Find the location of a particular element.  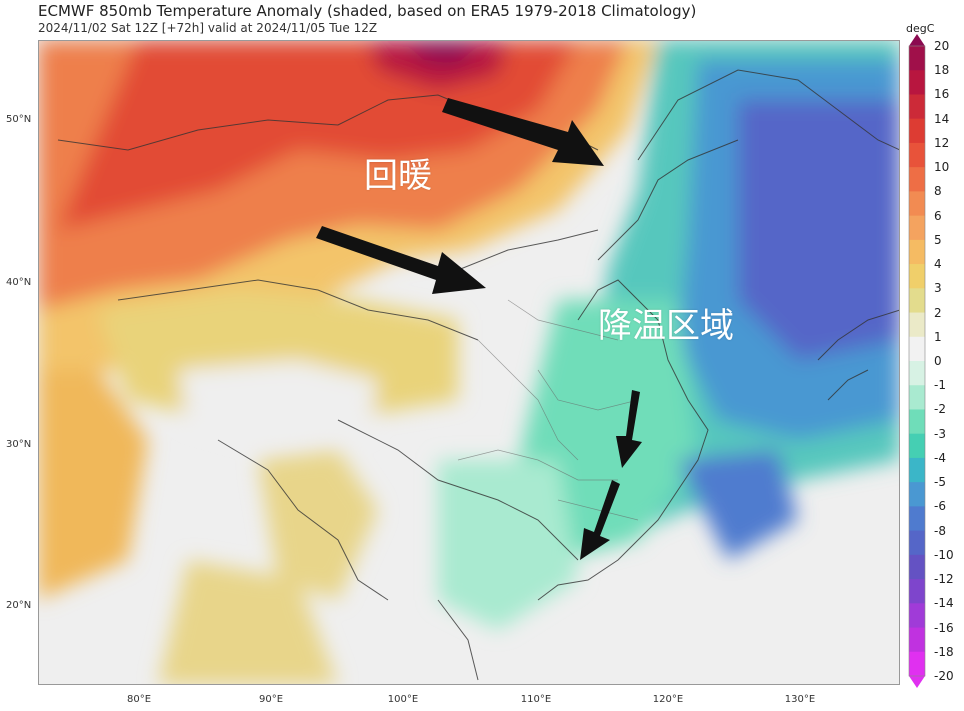

colorbar-tick-label: -2 is located at coordinates (940, 409).